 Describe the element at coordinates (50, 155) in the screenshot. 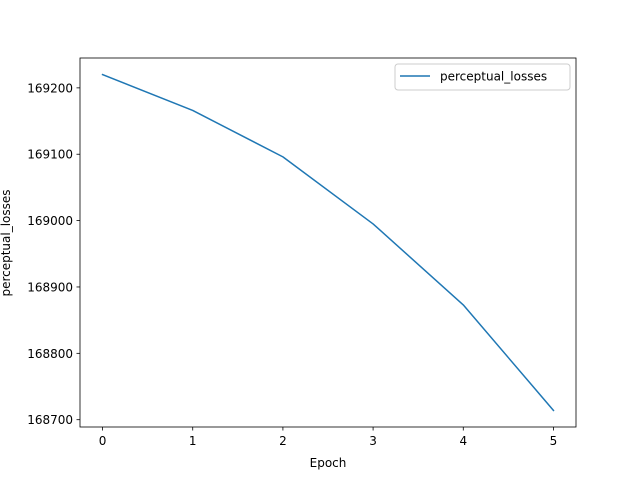

I see `y-tick-label: 169100` at that location.